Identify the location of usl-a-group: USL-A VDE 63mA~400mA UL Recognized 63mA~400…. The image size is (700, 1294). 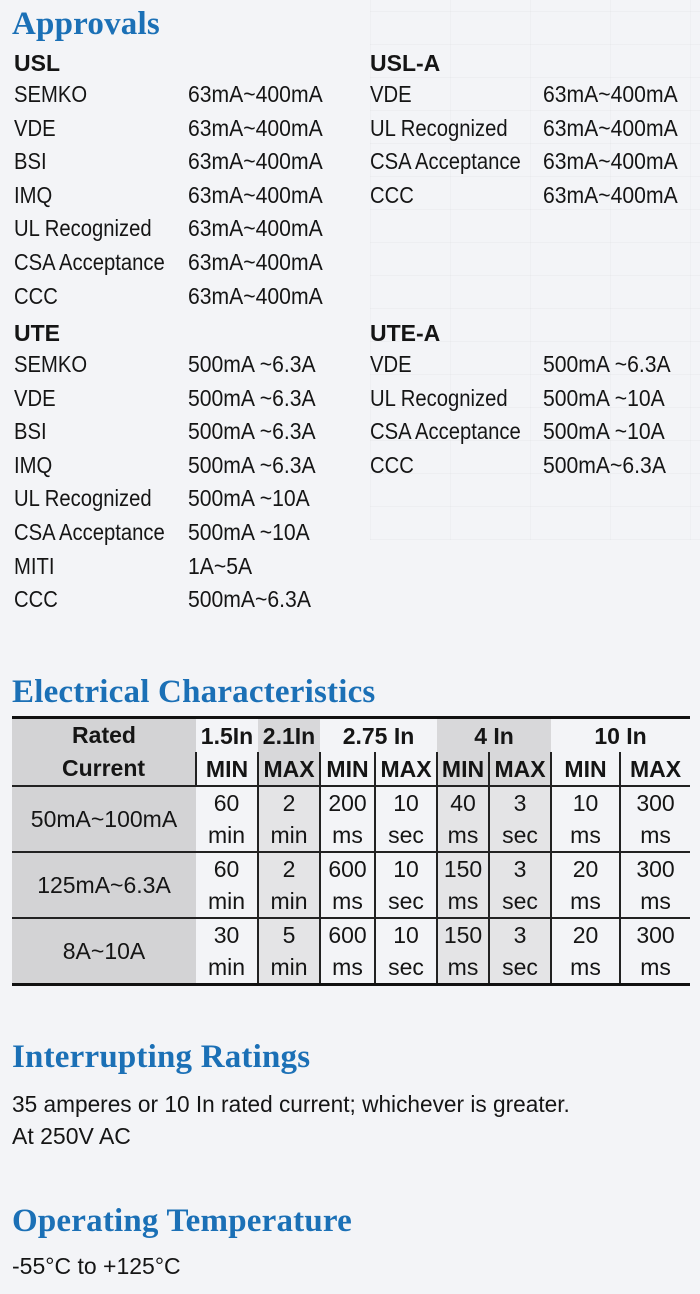
(530, 130).